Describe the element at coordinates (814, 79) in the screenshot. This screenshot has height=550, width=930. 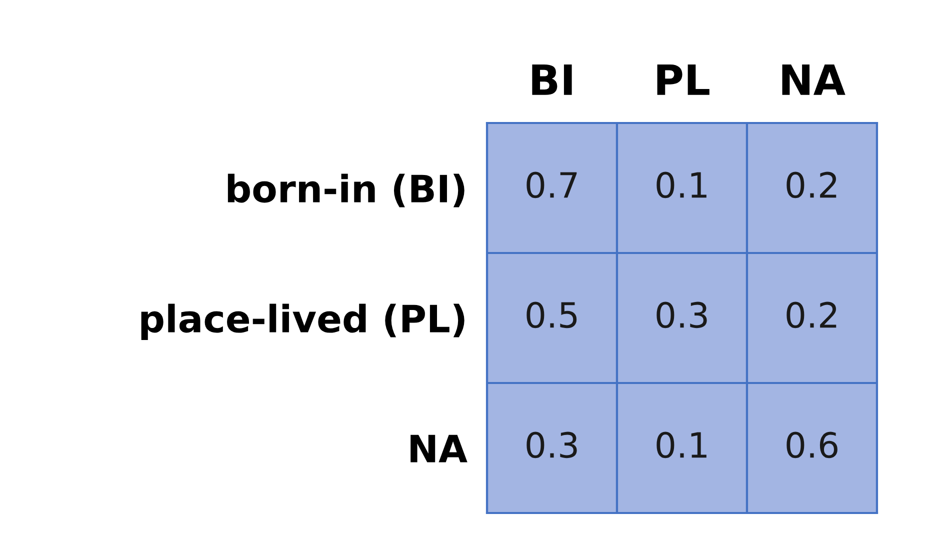
I see `x-tick-label: NA` at that location.